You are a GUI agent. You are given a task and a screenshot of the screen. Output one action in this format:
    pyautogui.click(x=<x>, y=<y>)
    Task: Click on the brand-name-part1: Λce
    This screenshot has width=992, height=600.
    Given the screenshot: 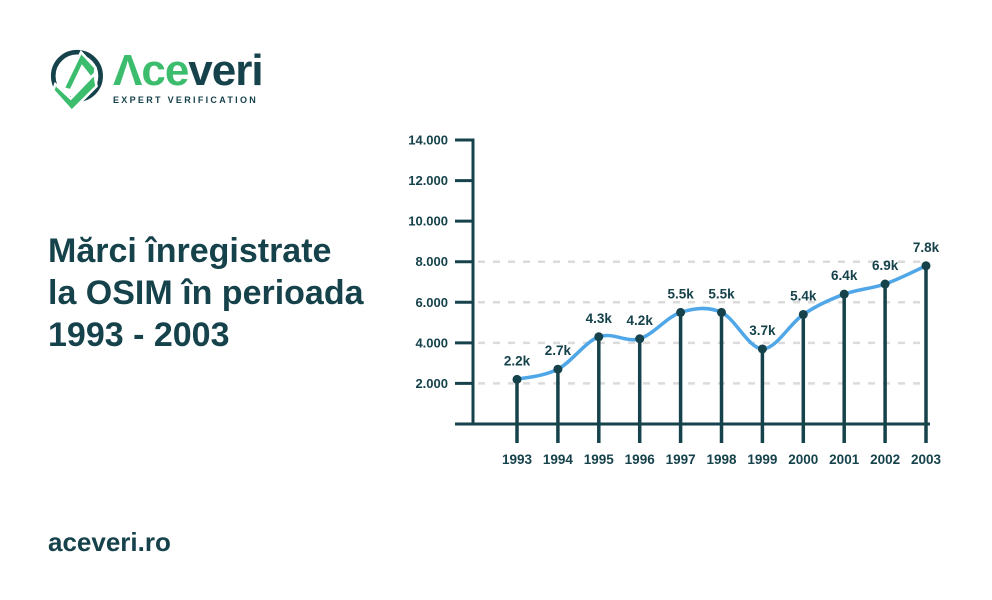 What is the action you would take?
    pyautogui.click(x=151, y=70)
    